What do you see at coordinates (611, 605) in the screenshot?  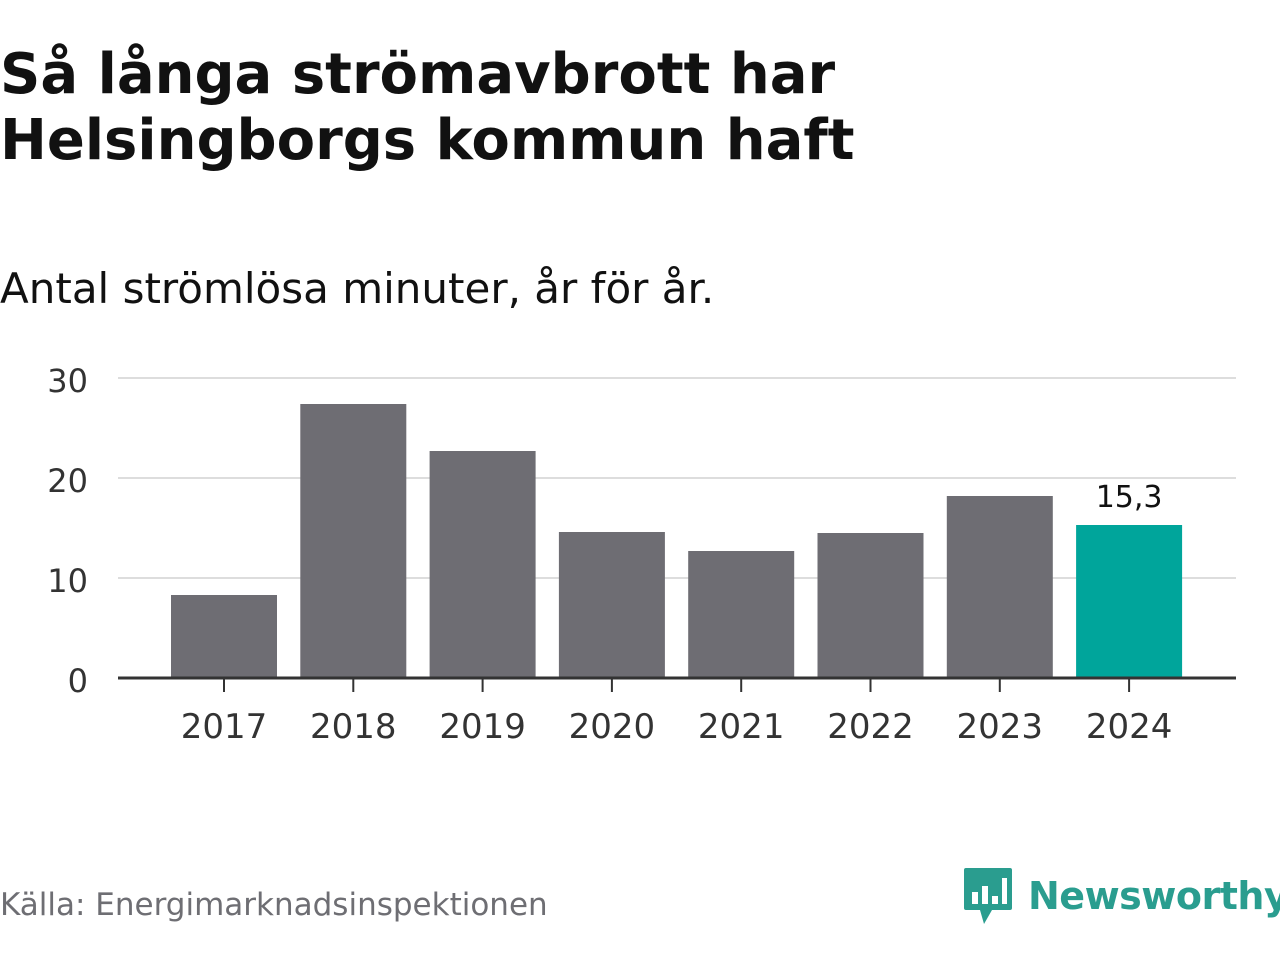 I see `bar-2020` at bounding box center [611, 605].